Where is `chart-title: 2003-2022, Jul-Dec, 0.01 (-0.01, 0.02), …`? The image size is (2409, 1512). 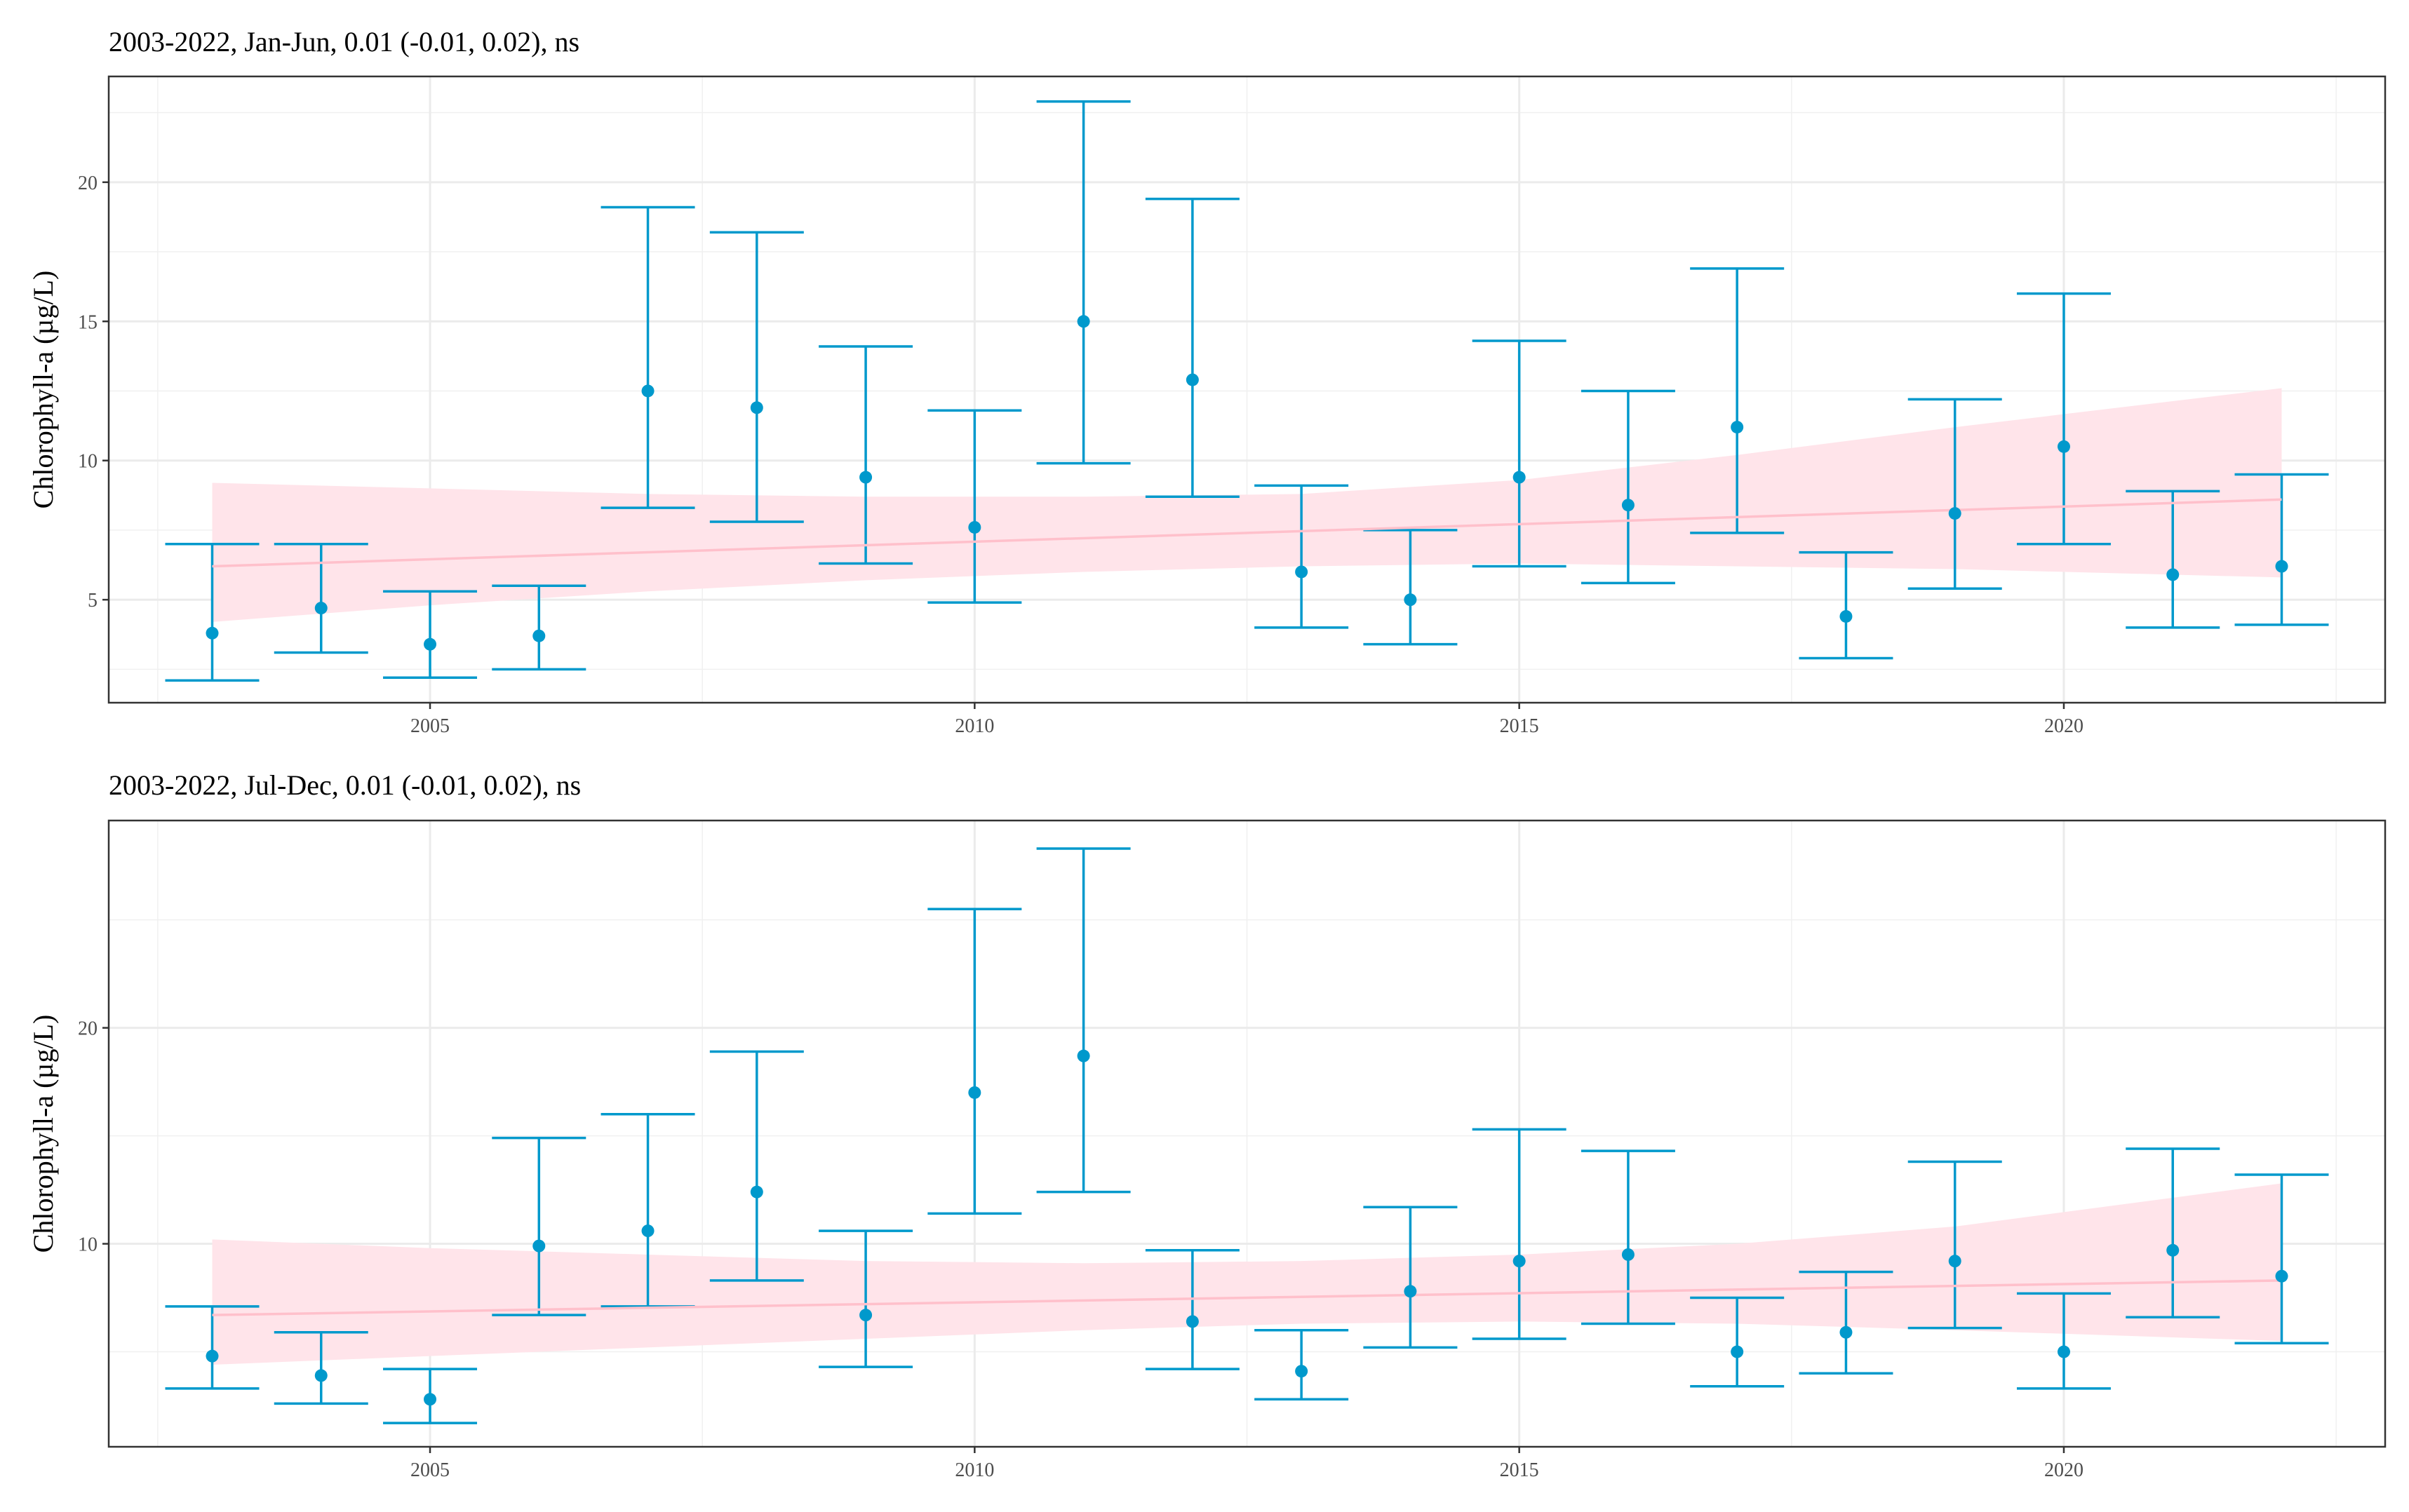 chart-title: 2003-2022, Jul-Dec, 0.01 (-0.01, 0.02), … is located at coordinates (345, 785).